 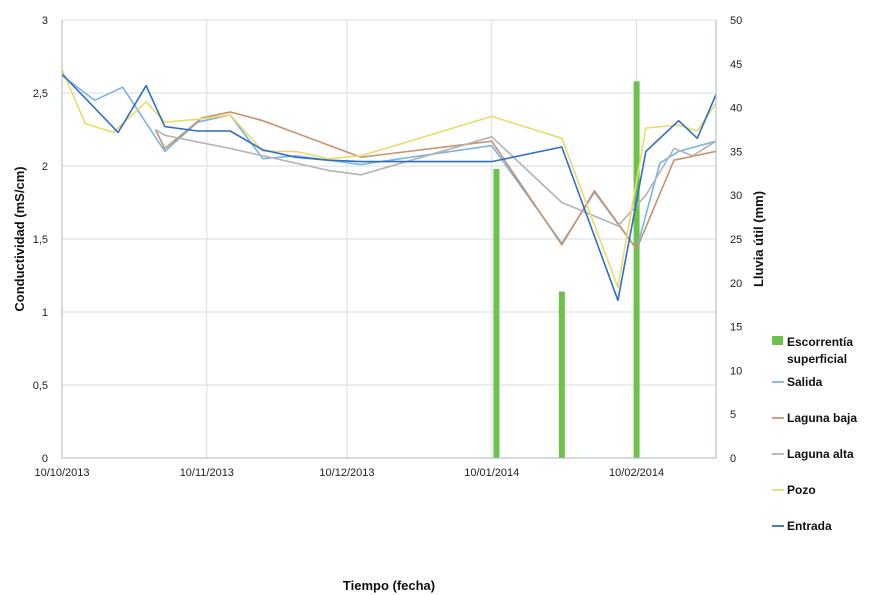 What do you see at coordinates (636, 473) in the screenshot?
I see `x-tick-label: 10/02/2014` at bounding box center [636, 473].